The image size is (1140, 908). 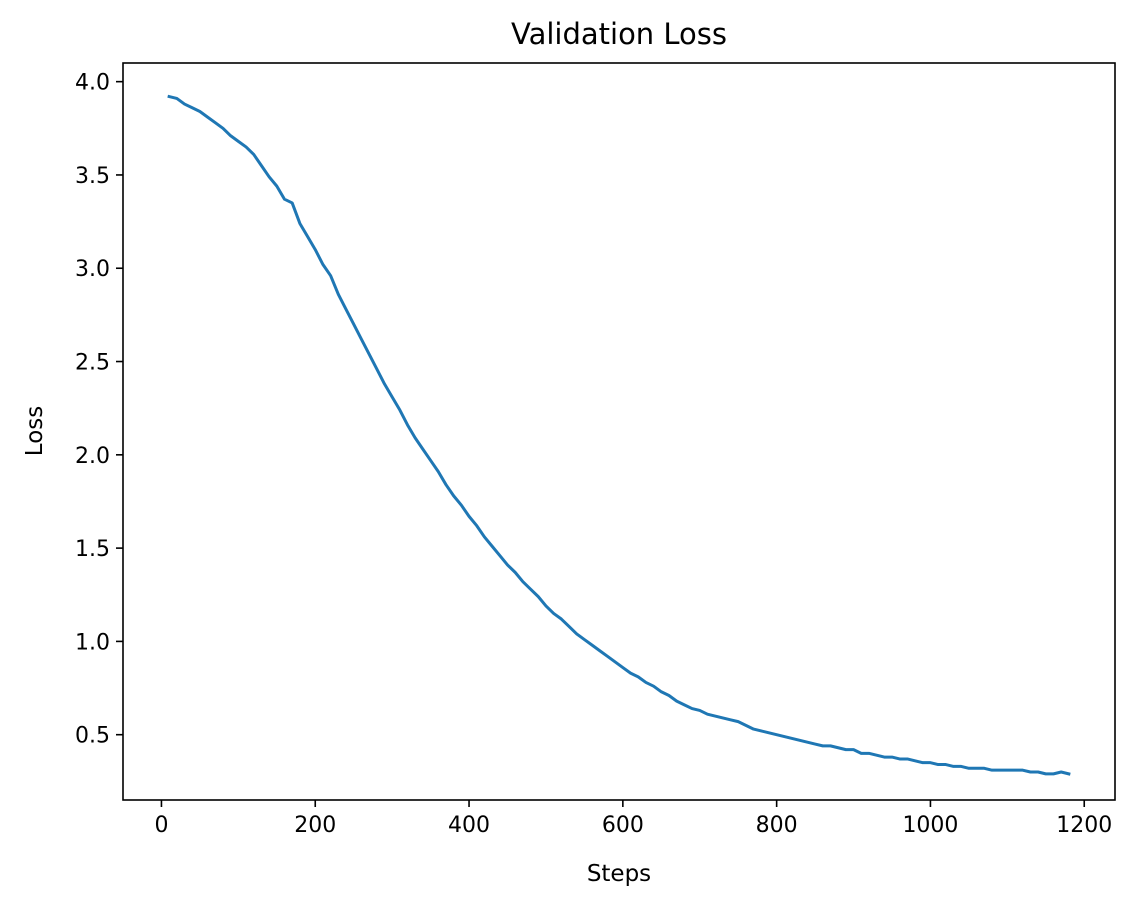 What do you see at coordinates (99, 410) in the screenshot?
I see `y-axis-ticks: 0.5 1.0 1.5 2.0 2.5 3.0 3.5 4.0` at bounding box center [99, 410].